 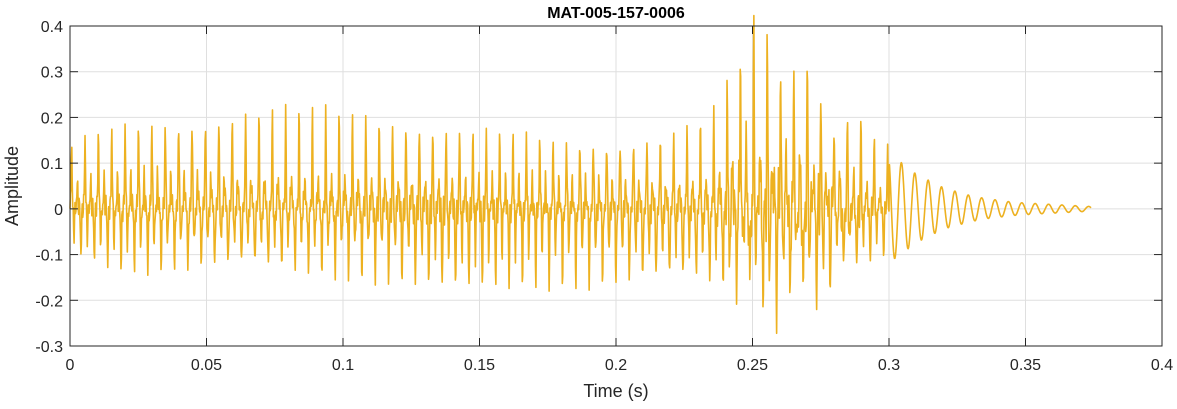 I want to click on y-tick-label: 0.2, so click(x=52, y=118).